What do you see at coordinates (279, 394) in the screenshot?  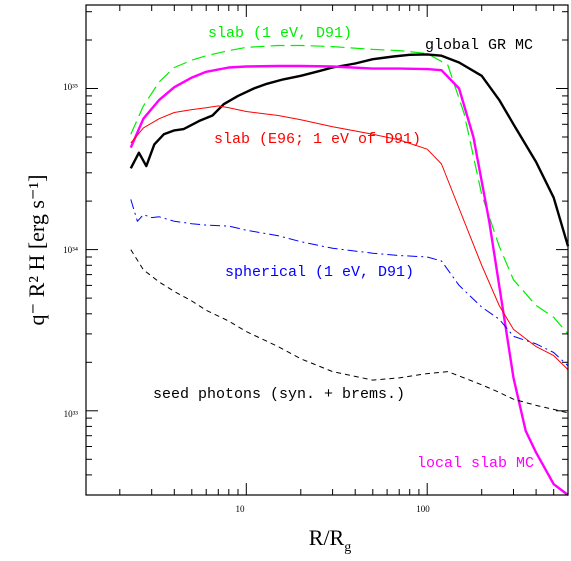 I see `annotation-seed-photons: seed photons (syn. + brems.)` at bounding box center [279, 394].